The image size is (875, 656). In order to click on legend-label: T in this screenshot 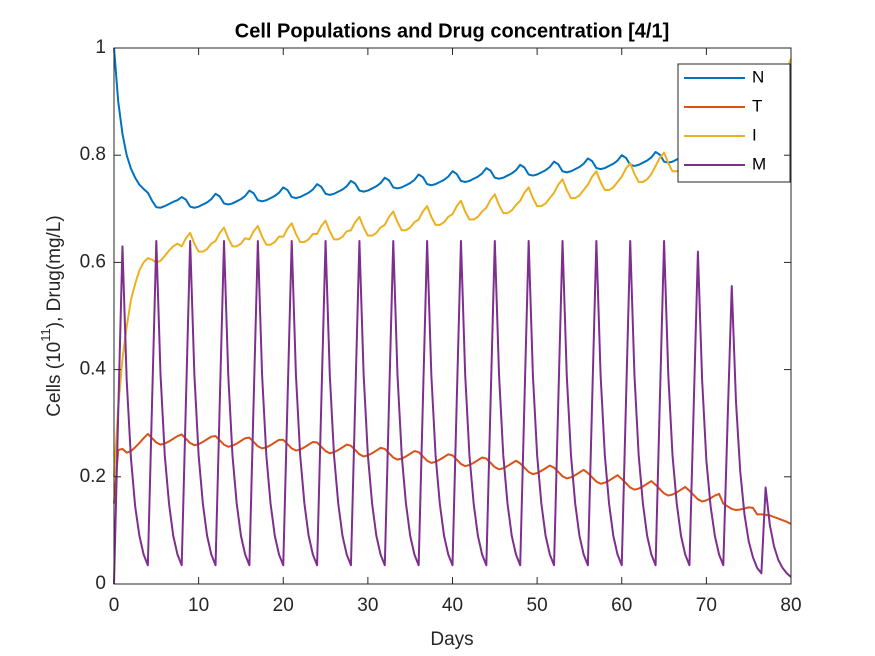, I will do `click(757, 105)`.